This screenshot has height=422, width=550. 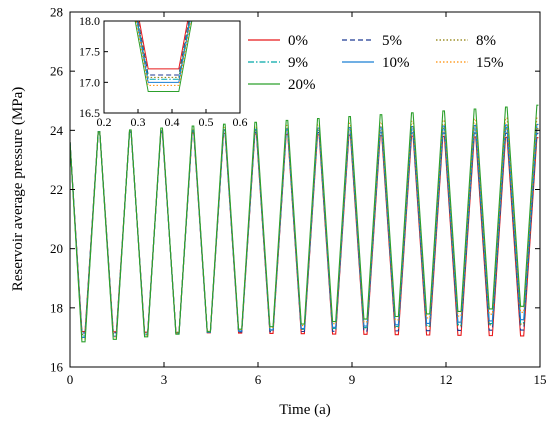 What do you see at coordinates (258, 379) in the screenshot?
I see `x-tick-label: 6` at bounding box center [258, 379].